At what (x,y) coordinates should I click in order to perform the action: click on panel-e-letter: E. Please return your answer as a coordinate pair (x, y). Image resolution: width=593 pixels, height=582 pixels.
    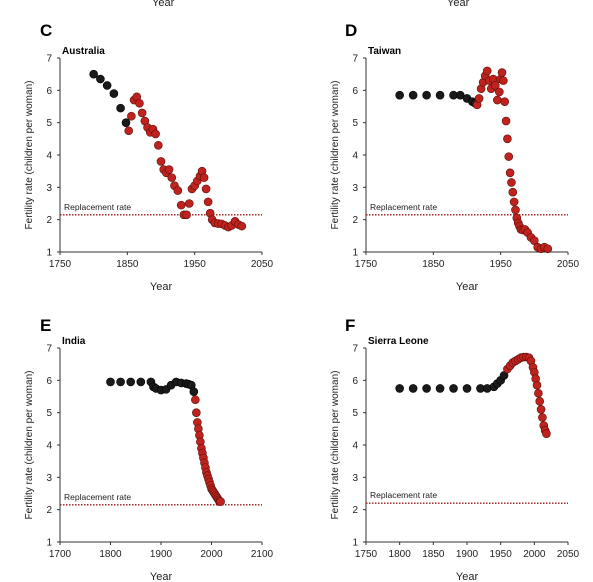
    Looking at the image, I should click on (45, 325).